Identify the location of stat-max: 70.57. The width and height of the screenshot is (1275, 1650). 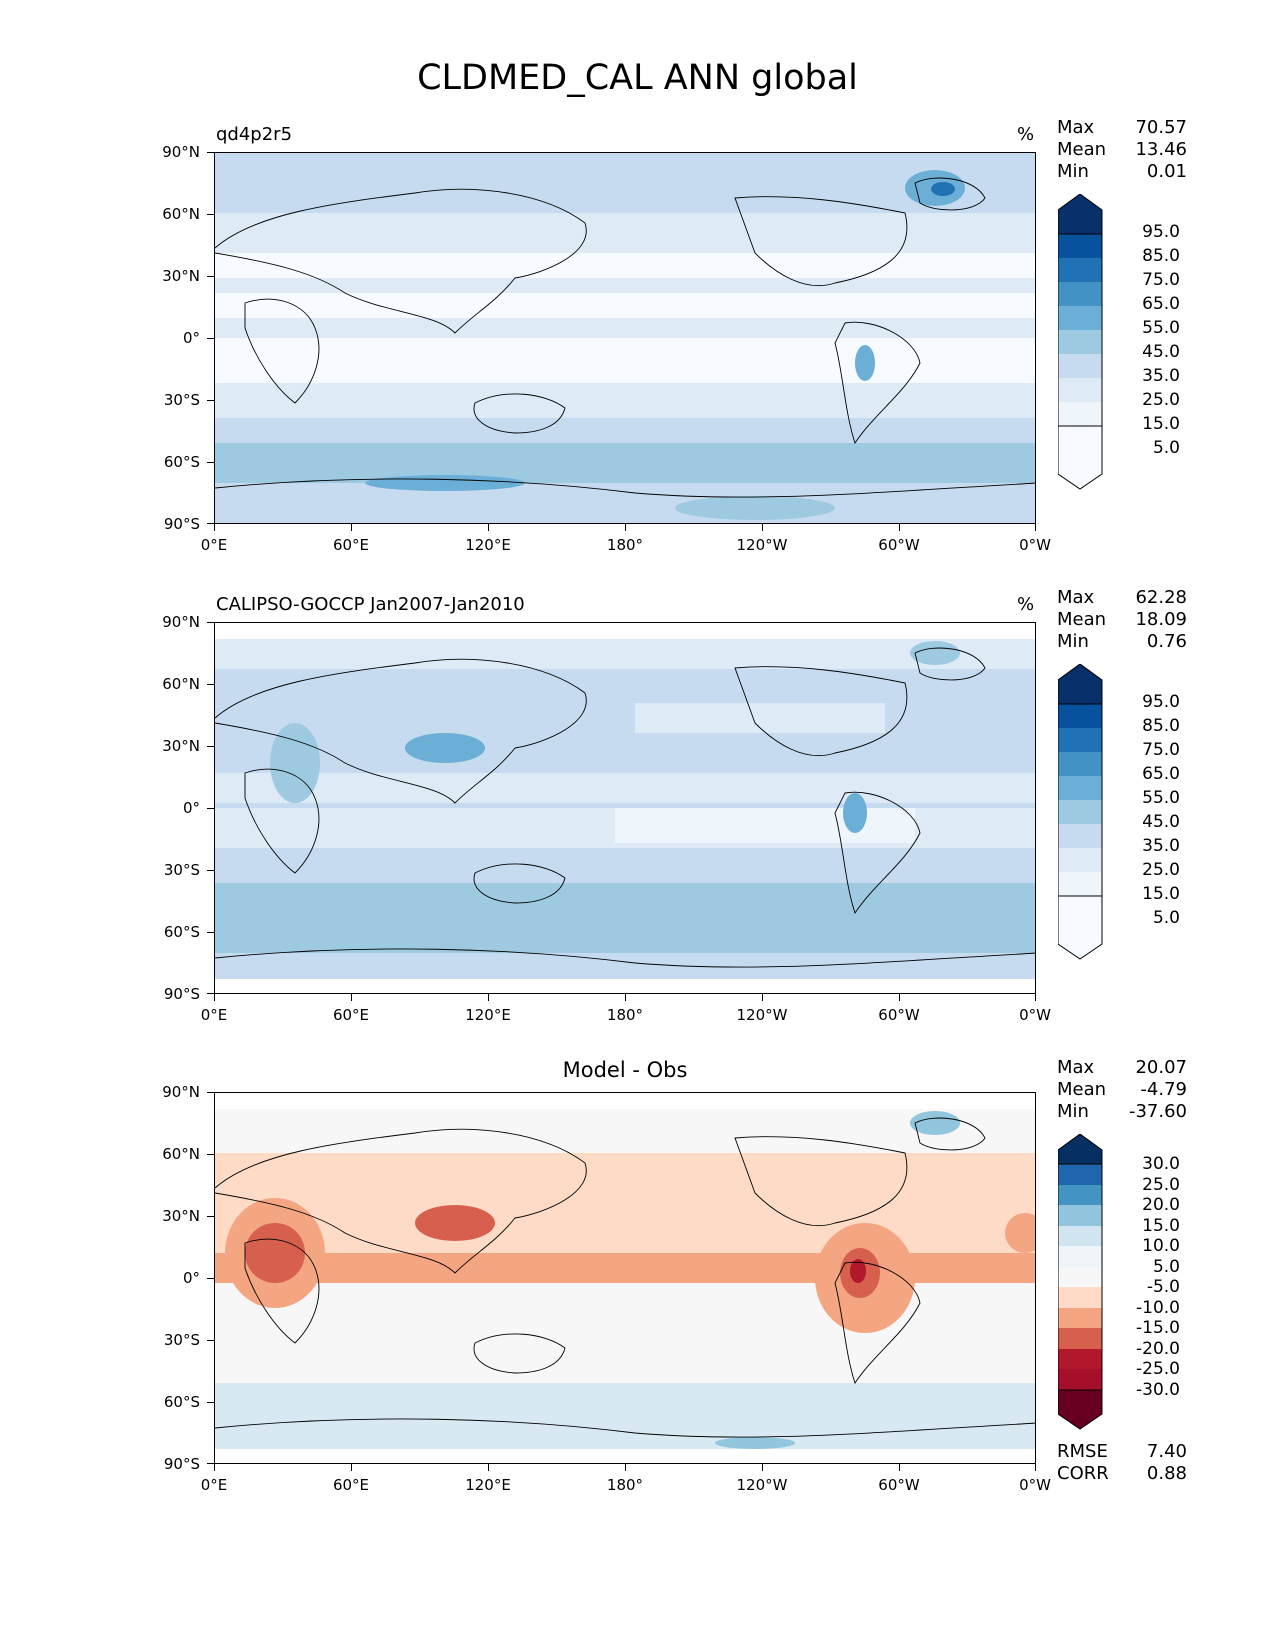
(1161, 127).